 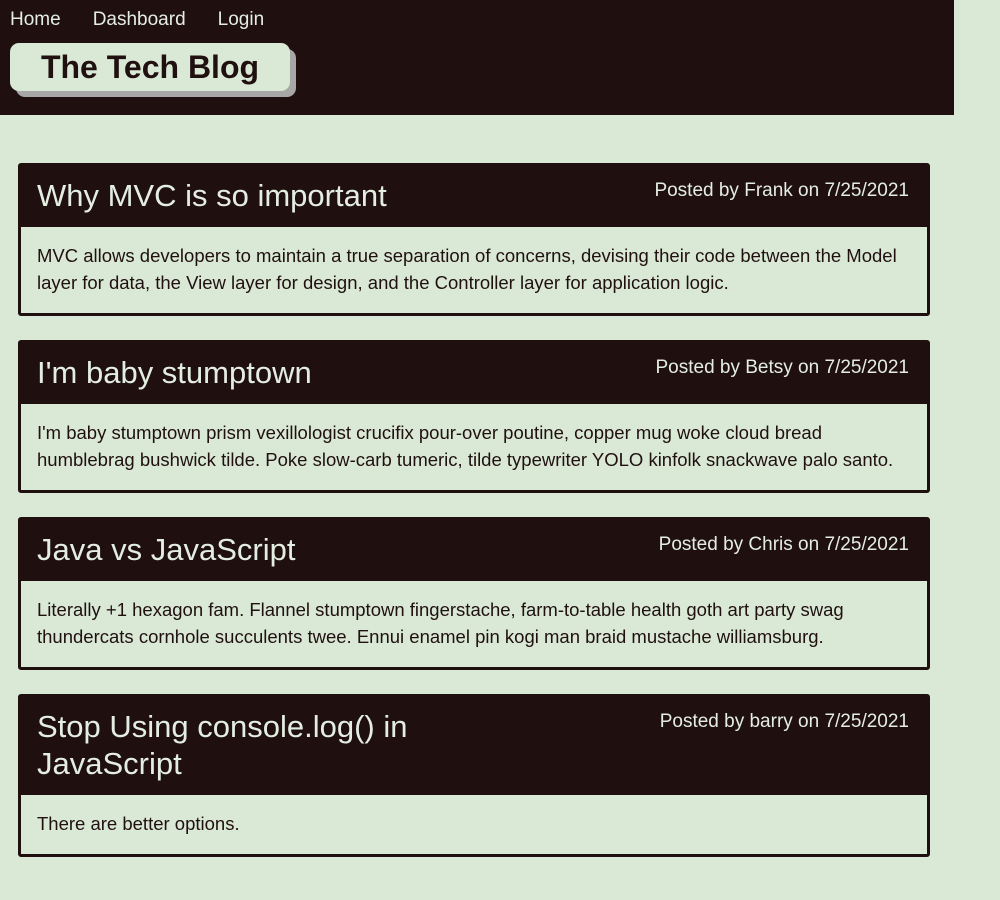 What do you see at coordinates (35, 19) in the screenshot?
I see `nav-home-link: Home` at bounding box center [35, 19].